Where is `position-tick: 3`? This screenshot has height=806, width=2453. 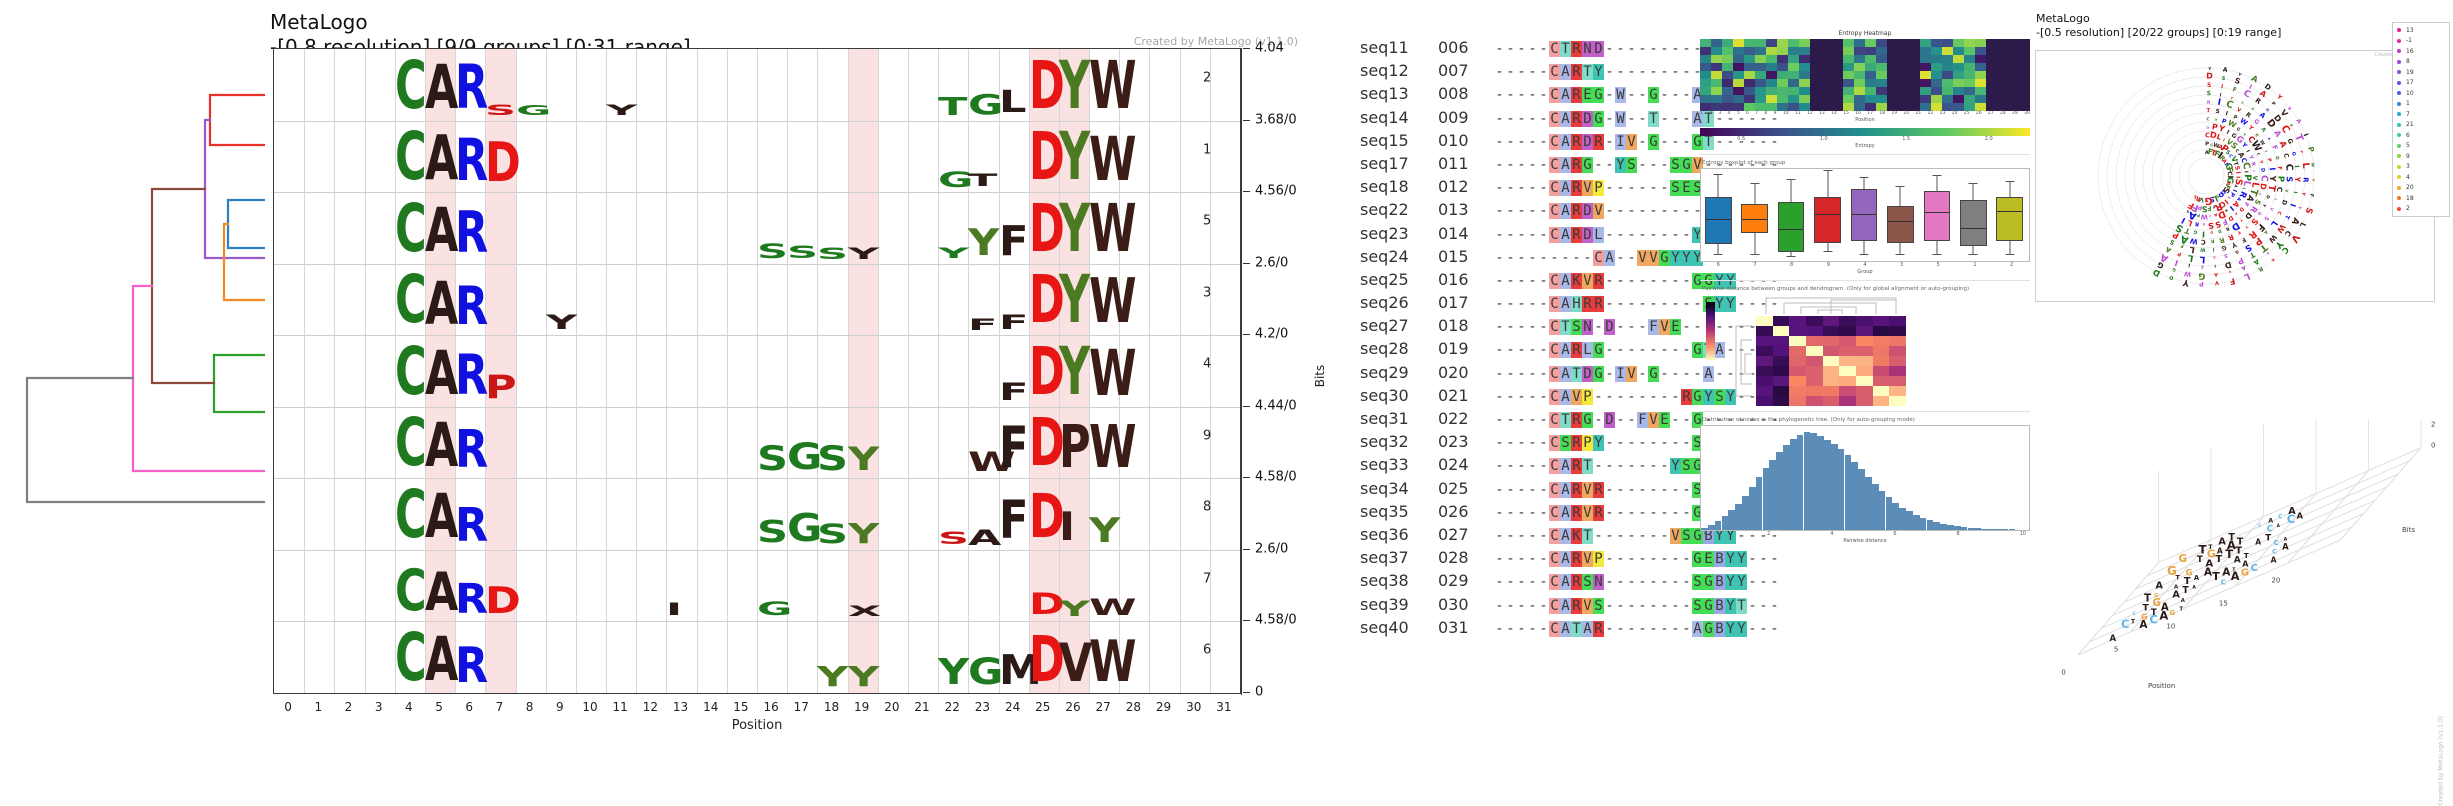 position-tick: 3 is located at coordinates (378, 707).